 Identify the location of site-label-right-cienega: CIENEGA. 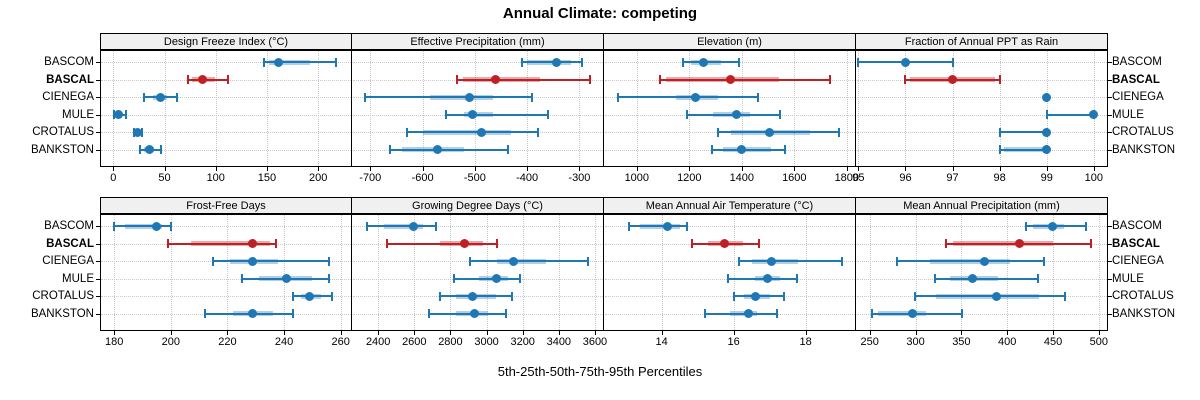
(1138, 97).